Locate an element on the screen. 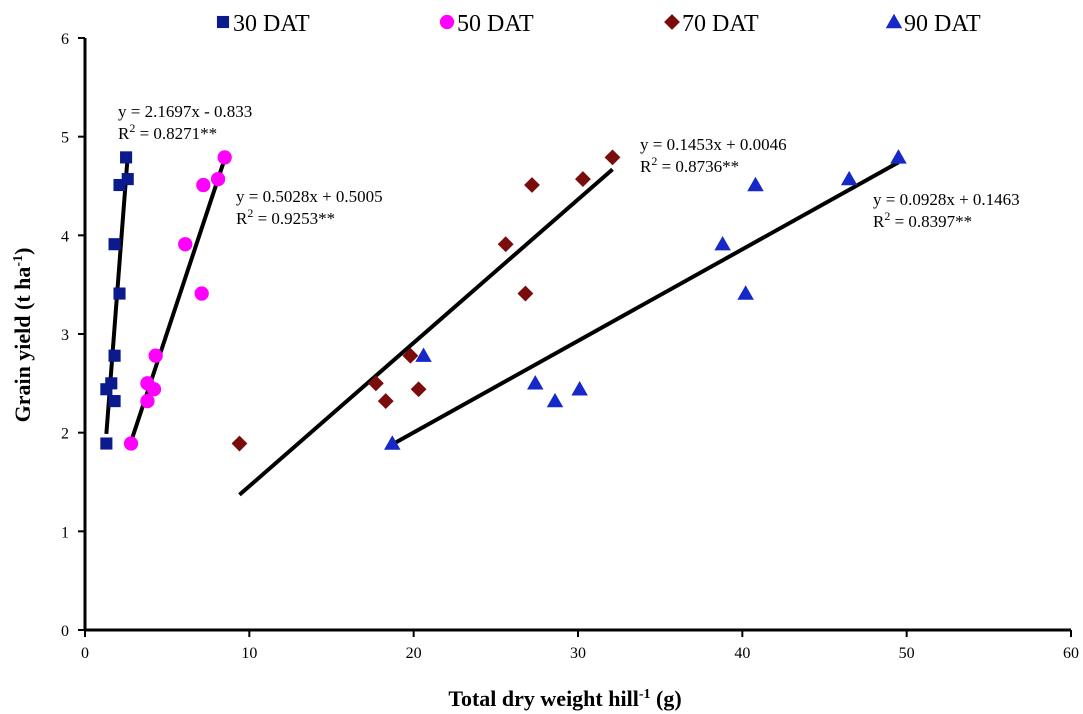 The height and width of the screenshot is (714, 1083). y-tick-label: 0 is located at coordinates (65, 631).